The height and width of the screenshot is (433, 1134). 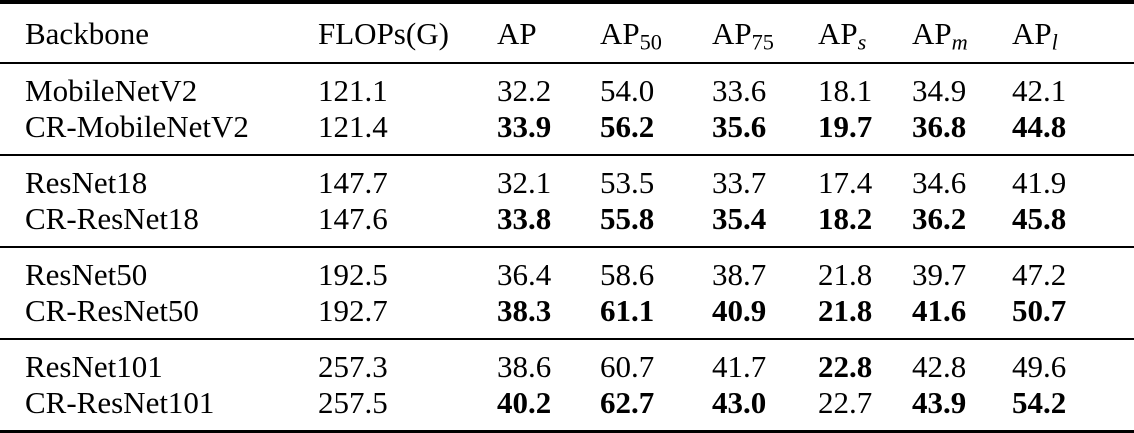 What do you see at coordinates (548, 32) in the screenshot?
I see `column-header-ap: AP` at bounding box center [548, 32].